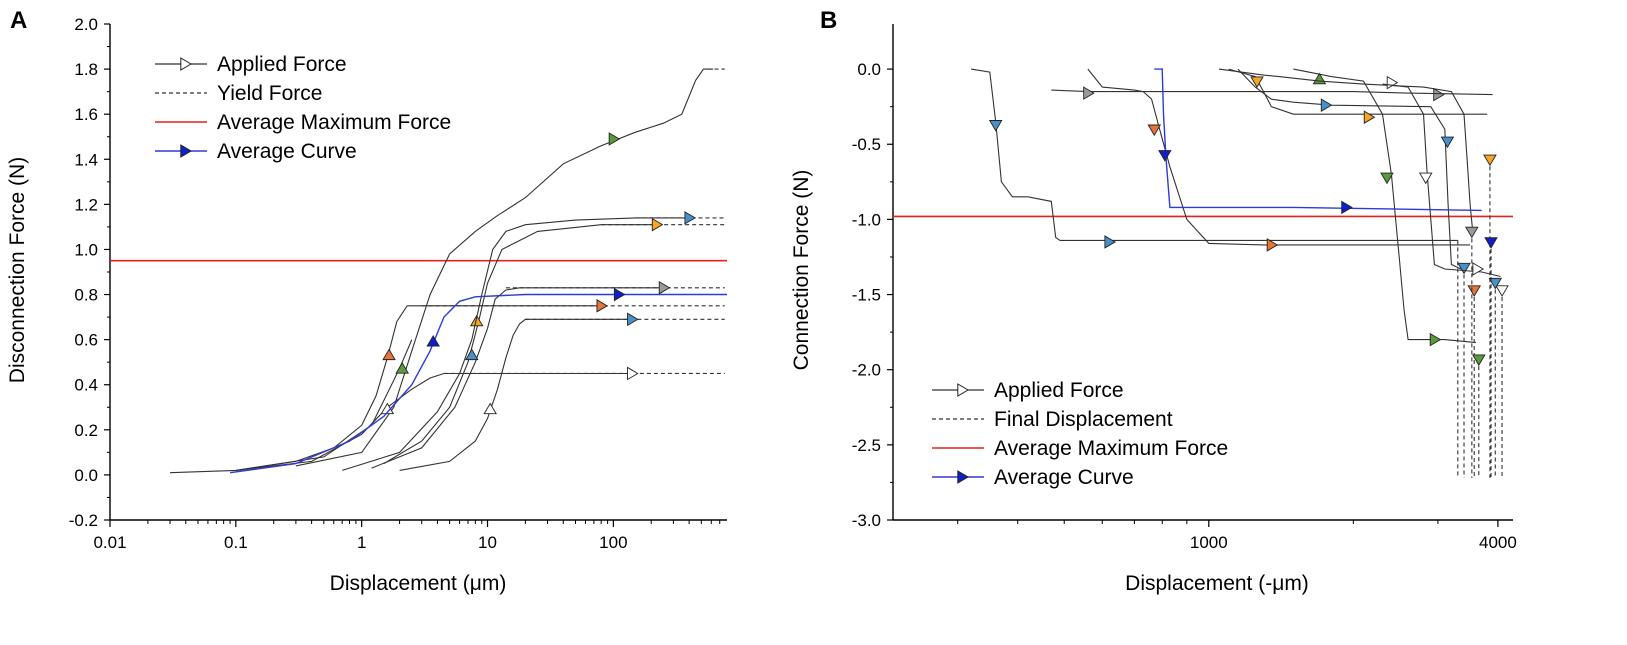 The image size is (1627, 645). What do you see at coordinates (1498, 542) in the screenshot?
I see `panel-b-x-tick-label: 4000` at bounding box center [1498, 542].